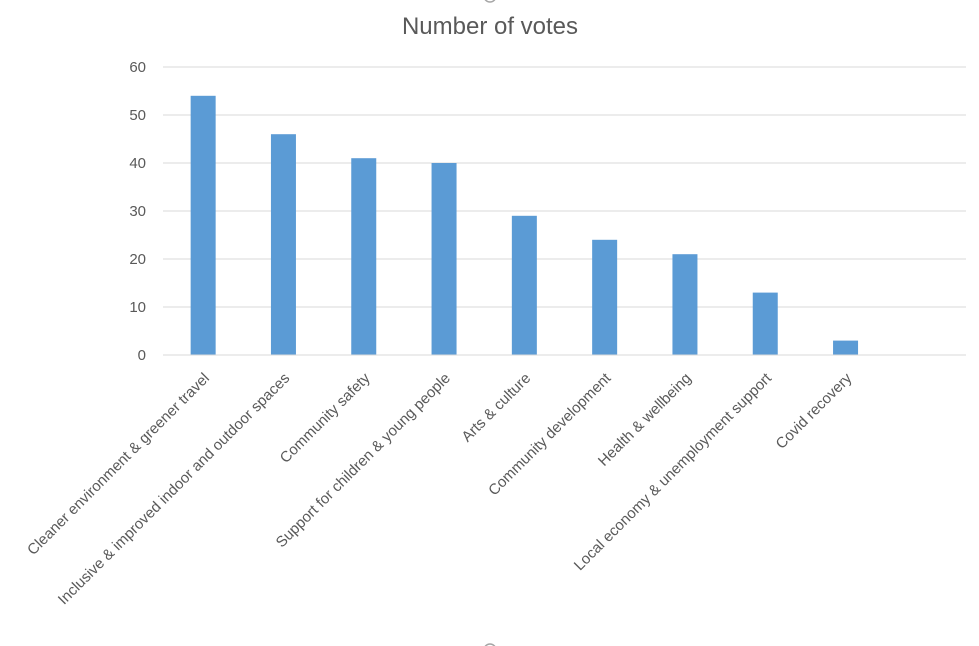  What do you see at coordinates (137, 163) in the screenshot?
I see `y-tick-label: 40` at bounding box center [137, 163].